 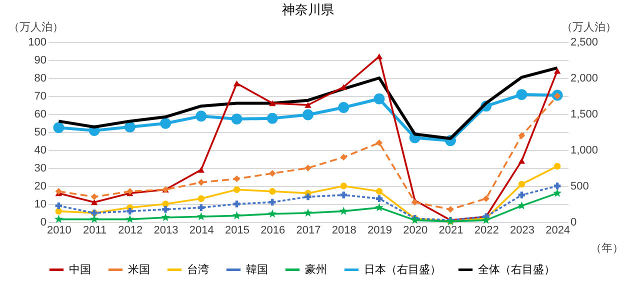 I want to click on y-tick-label: 30, so click(x=40, y=168).